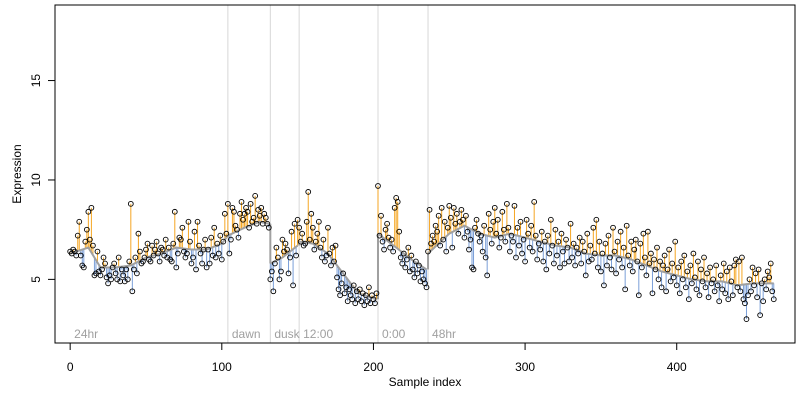 The image size is (800, 400). I want to click on region-label: 24hr, so click(86, 334).